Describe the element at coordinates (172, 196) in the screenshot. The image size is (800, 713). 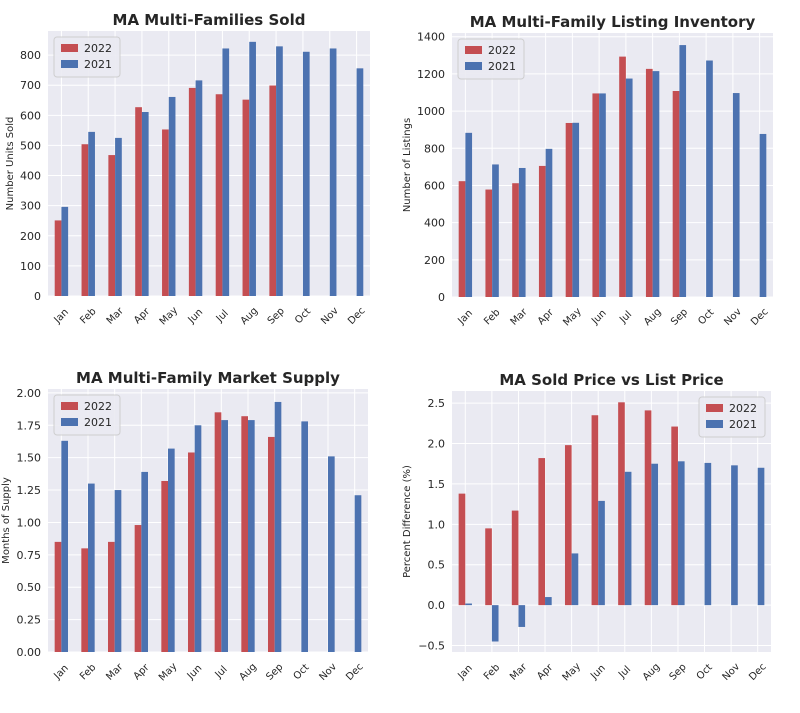
I see `bar-2021-may` at that location.